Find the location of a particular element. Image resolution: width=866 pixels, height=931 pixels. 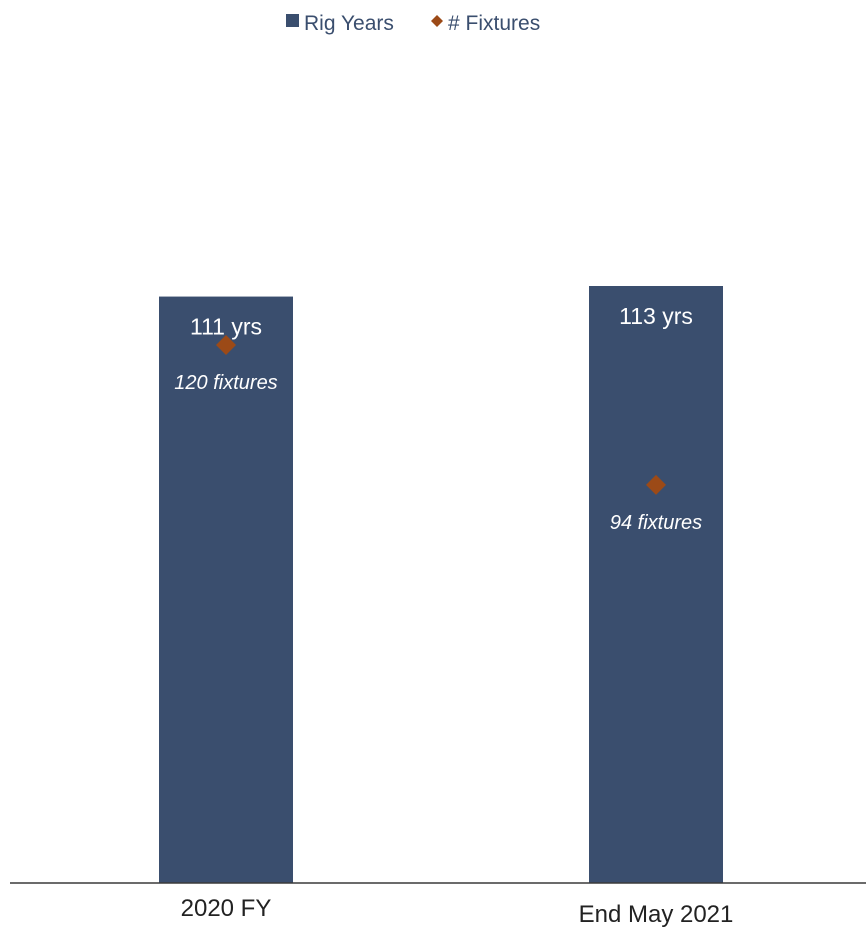

fixture-label-1: 120 fixtures is located at coordinates (225, 383).